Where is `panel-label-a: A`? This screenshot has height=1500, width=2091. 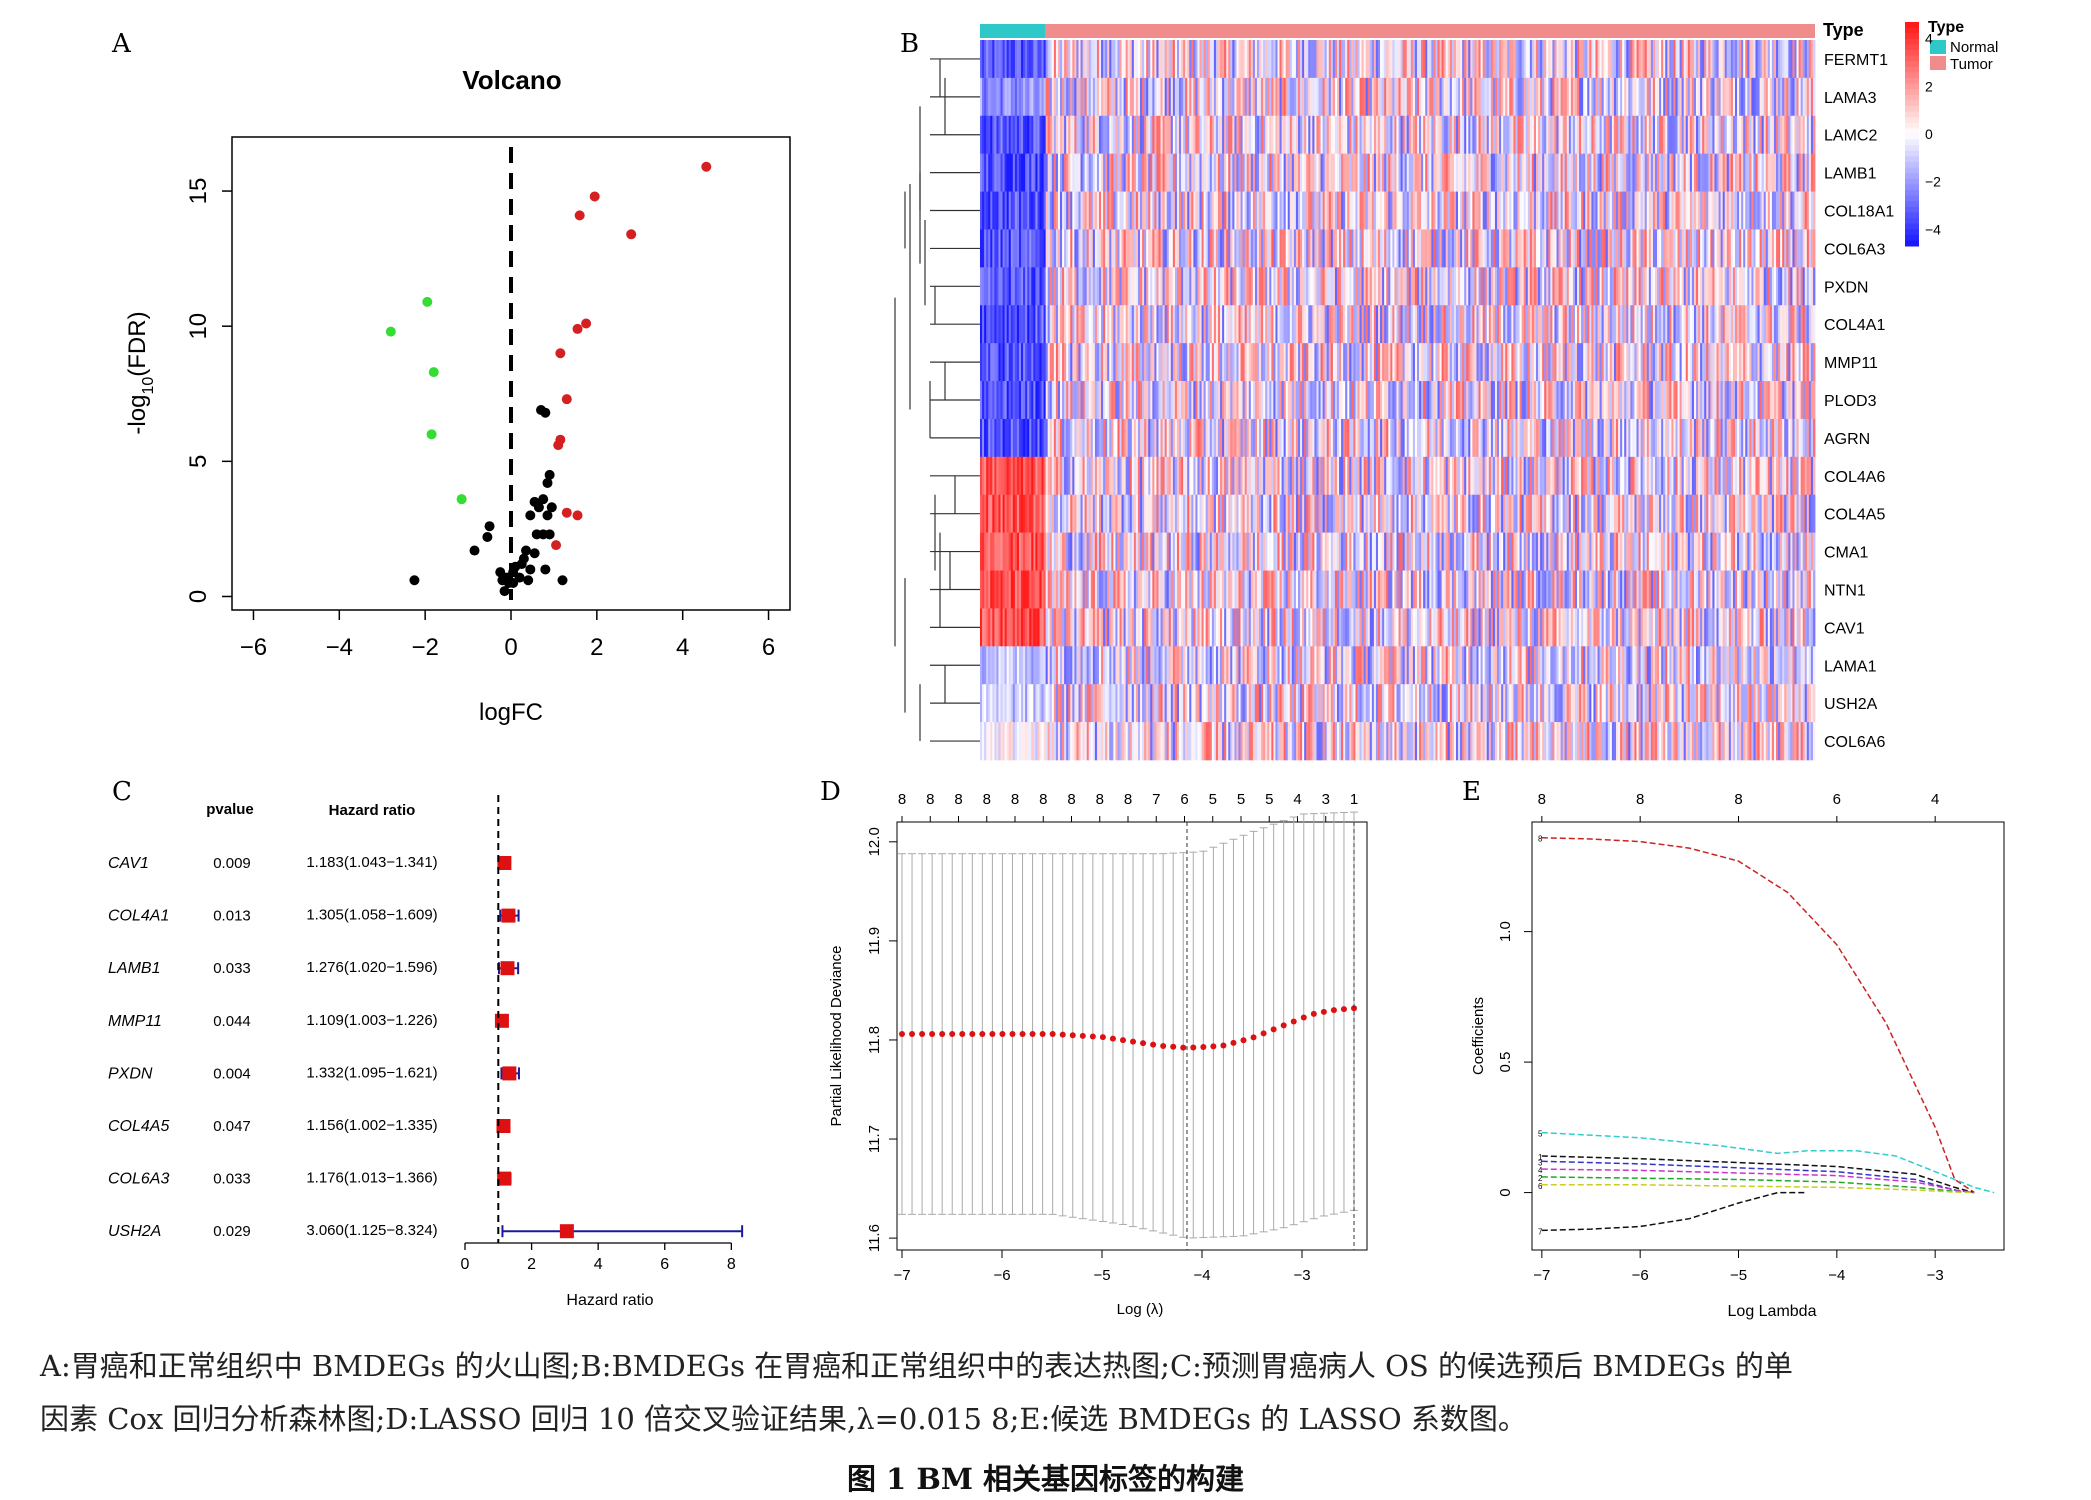 panel-label-a: A is located at coordinates (121, 44).